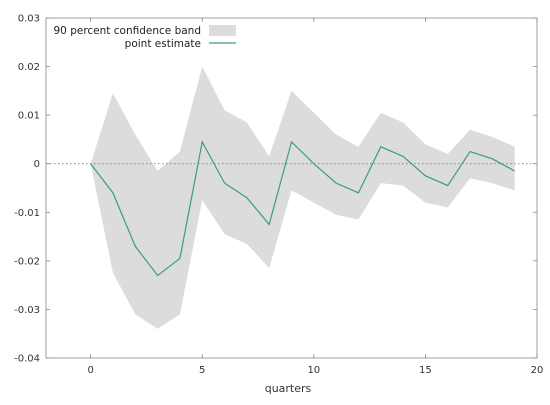 This screenshot has width=550, height=405. Describe the element at coordinates (27, 310) in the screenshot. I see `y-tick-label: -0.03` at that location.